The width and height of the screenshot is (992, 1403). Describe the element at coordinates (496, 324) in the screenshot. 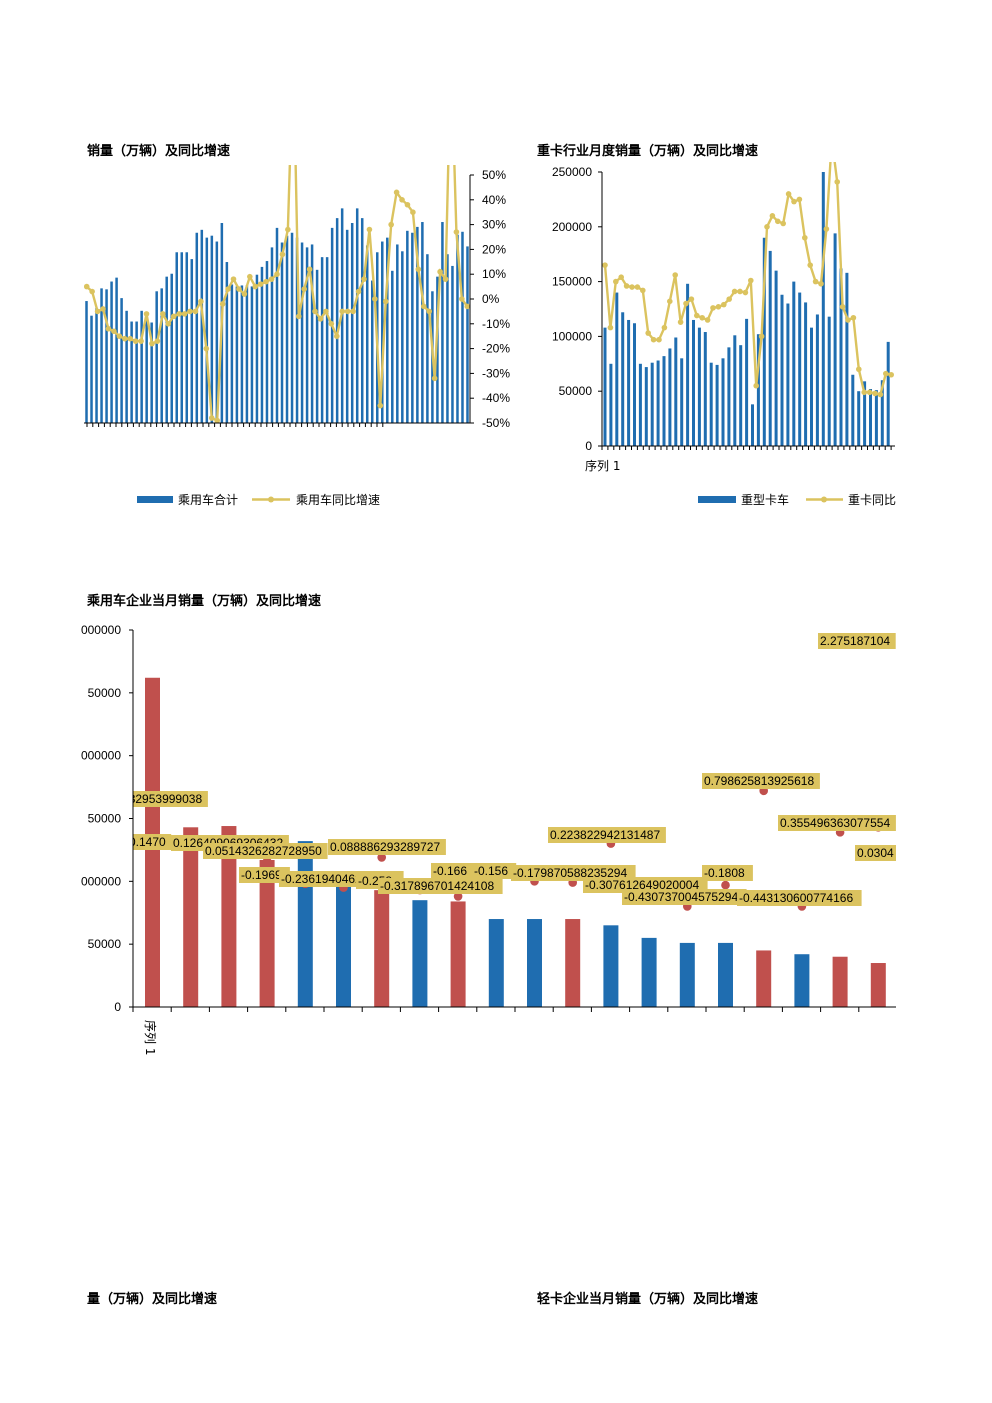

I see `chart1-y2-tick-label: -10%` at that location.